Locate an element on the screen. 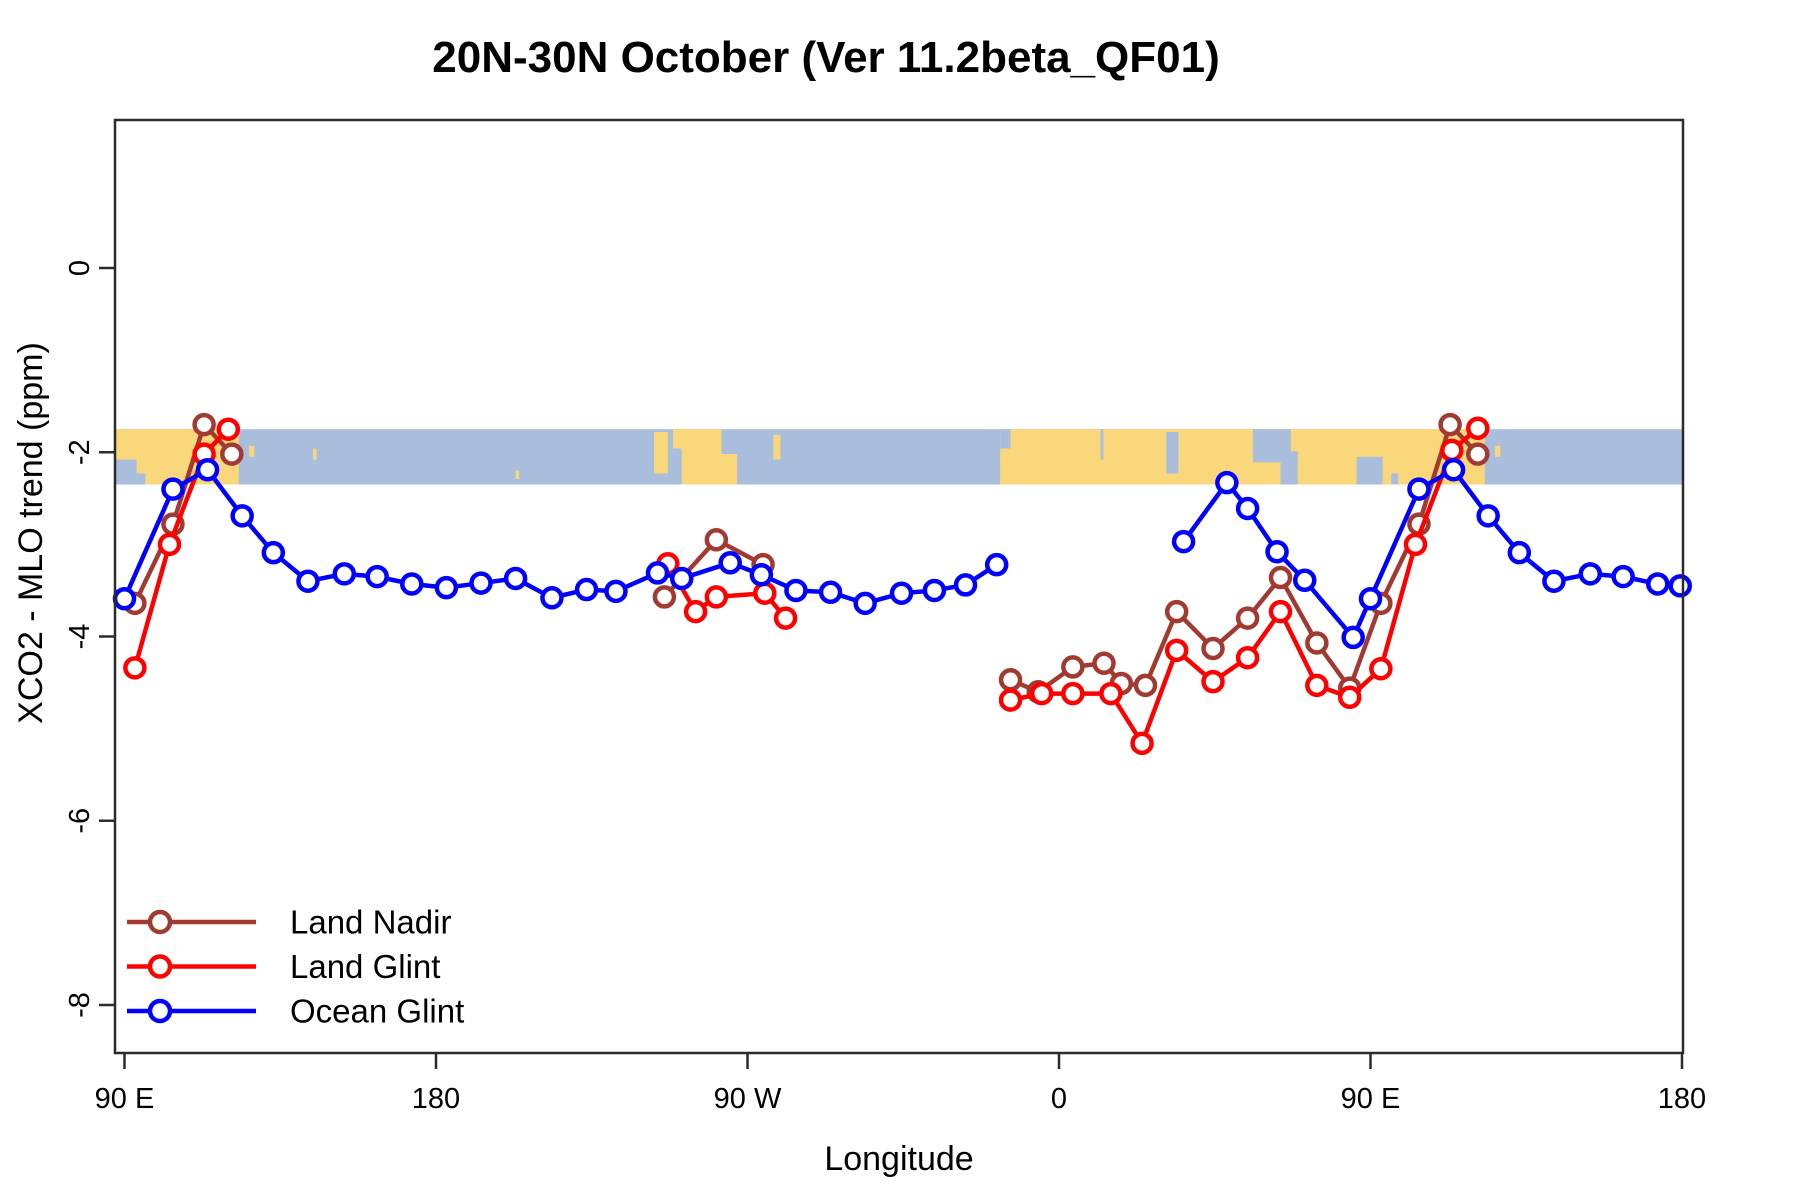 This screenshot has height=1200, width=1800. series-ocean-glint is located at coordinates (902, 554).